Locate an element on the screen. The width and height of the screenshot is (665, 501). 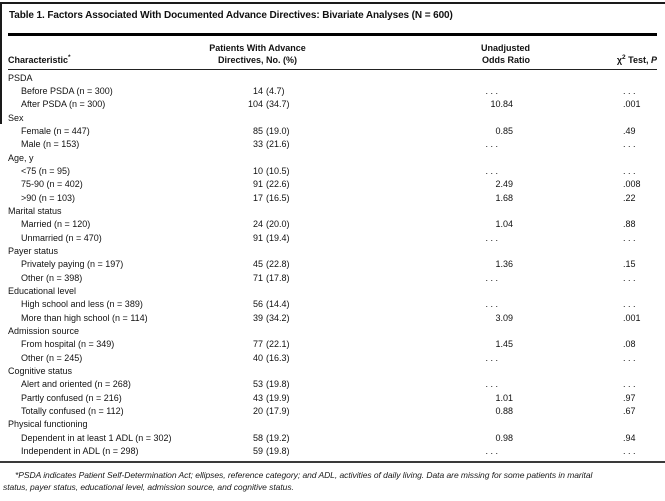
cell-count: 10 is located at coordinates (257, 170).